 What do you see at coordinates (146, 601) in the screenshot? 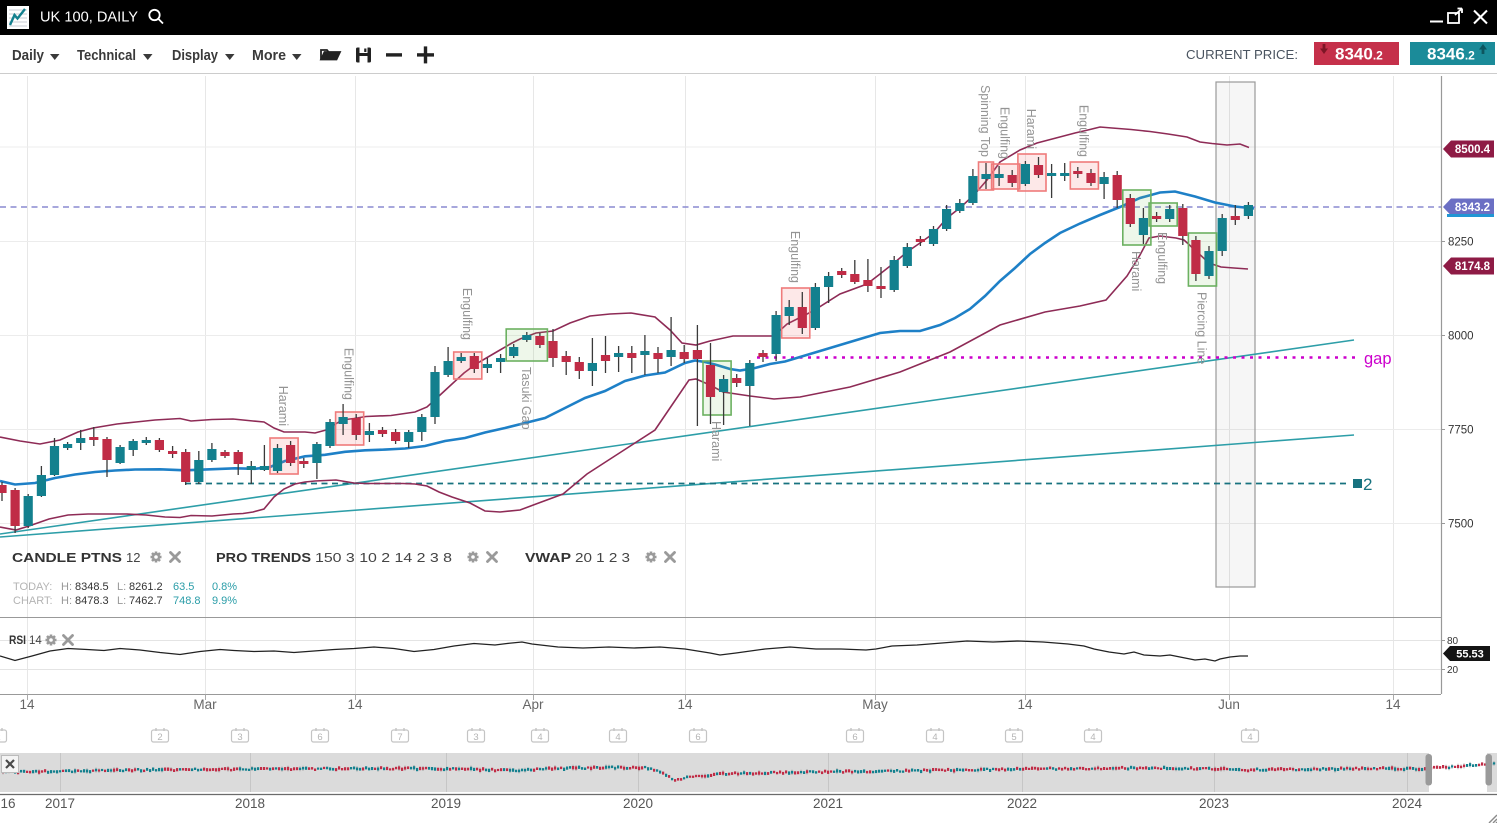
I see `svg-text: 7462.7` at bounding box center [146, 601].